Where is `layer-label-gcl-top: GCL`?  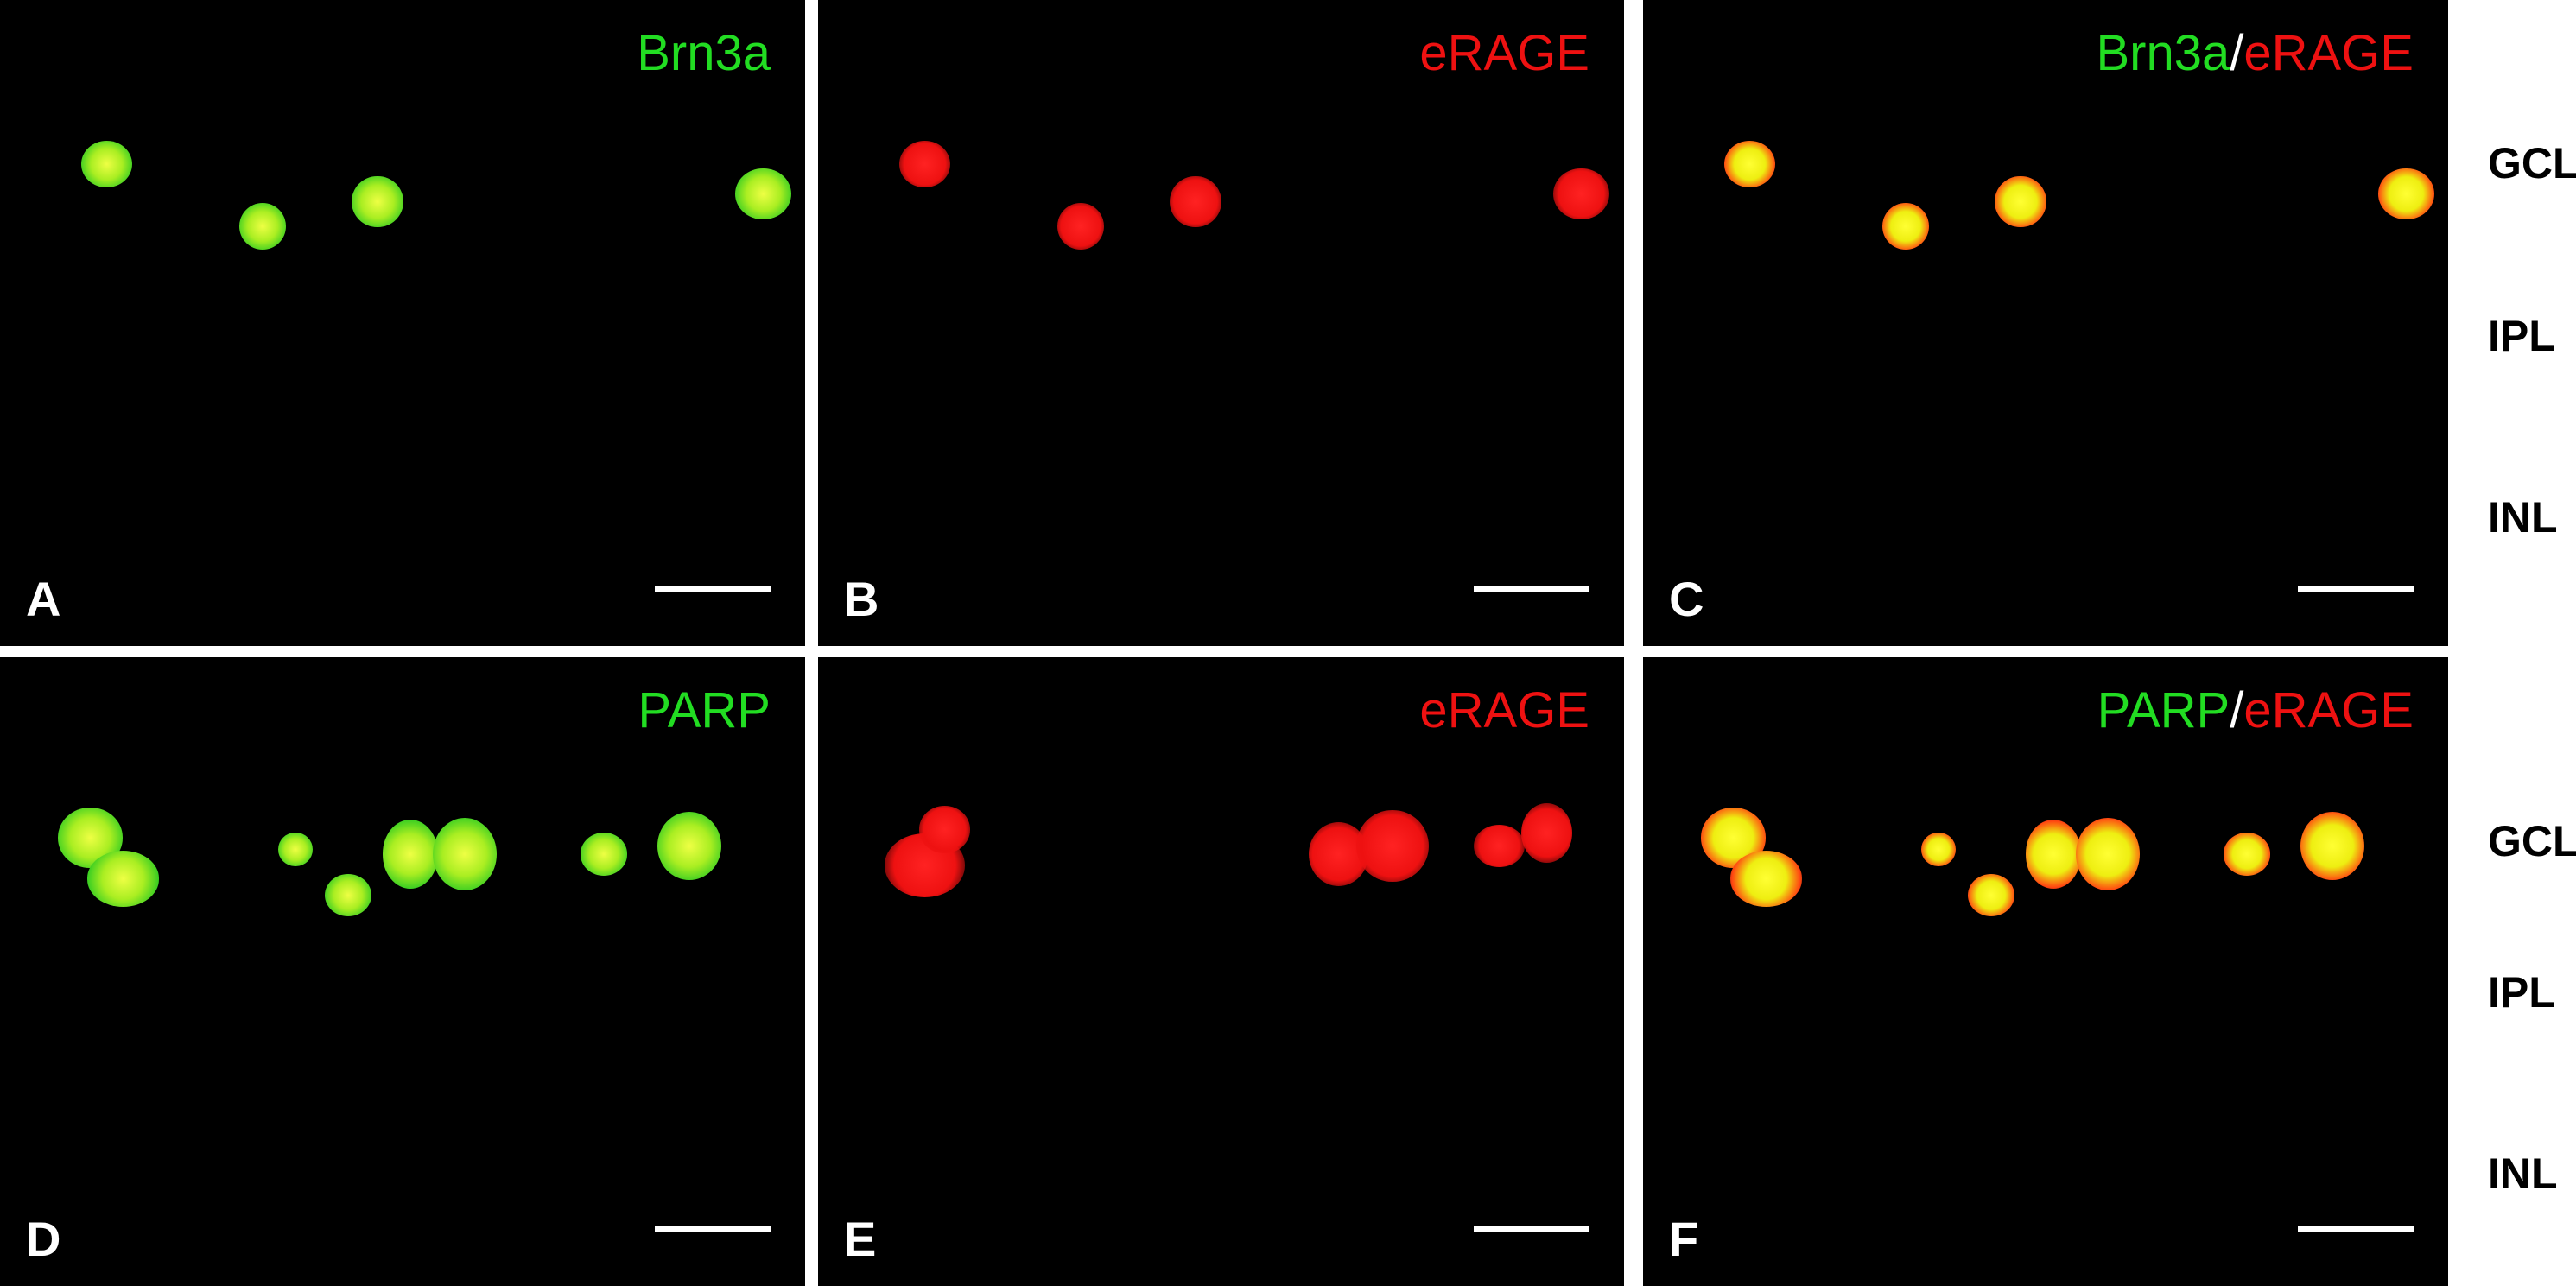 layer-label-gcl-top: GCL is located at coordinates (2532, 163).